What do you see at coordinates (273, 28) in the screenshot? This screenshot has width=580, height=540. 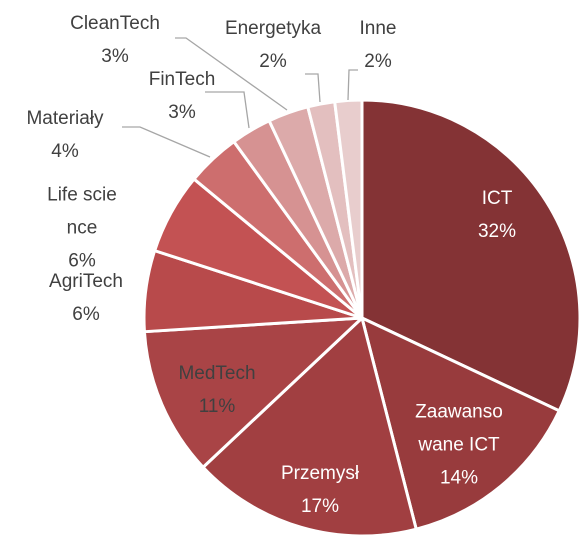 I see `category-label: Energetyka` at bounding box center [273, 28].